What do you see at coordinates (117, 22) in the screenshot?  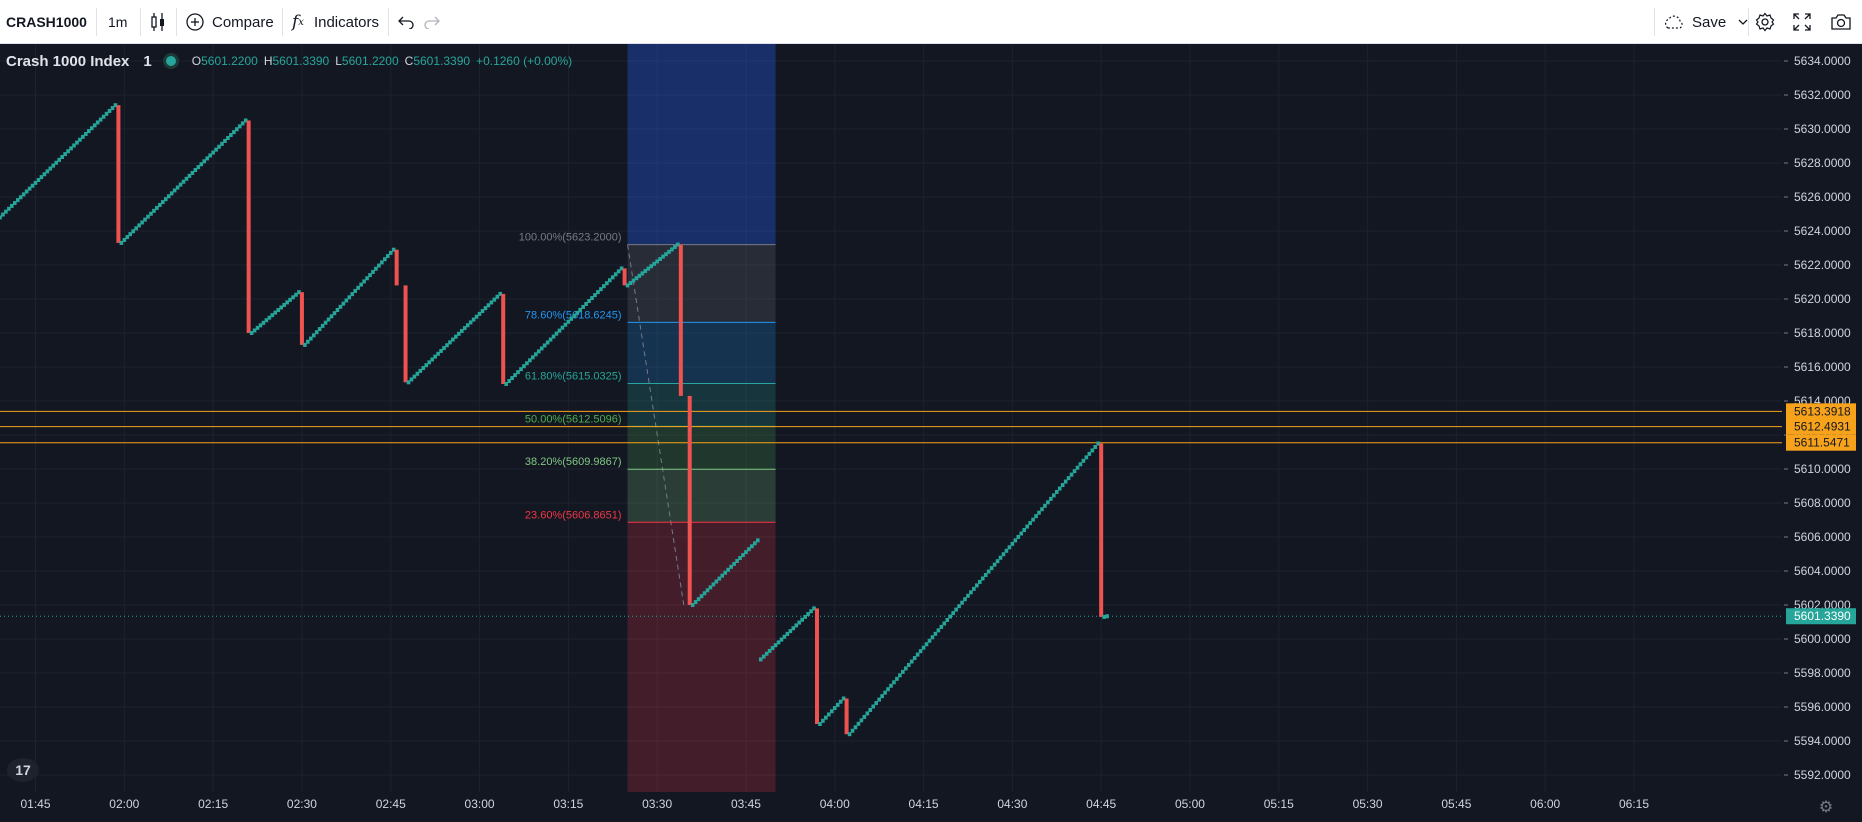 I see `interval-button: 1m` at bounding box center [117, 22].